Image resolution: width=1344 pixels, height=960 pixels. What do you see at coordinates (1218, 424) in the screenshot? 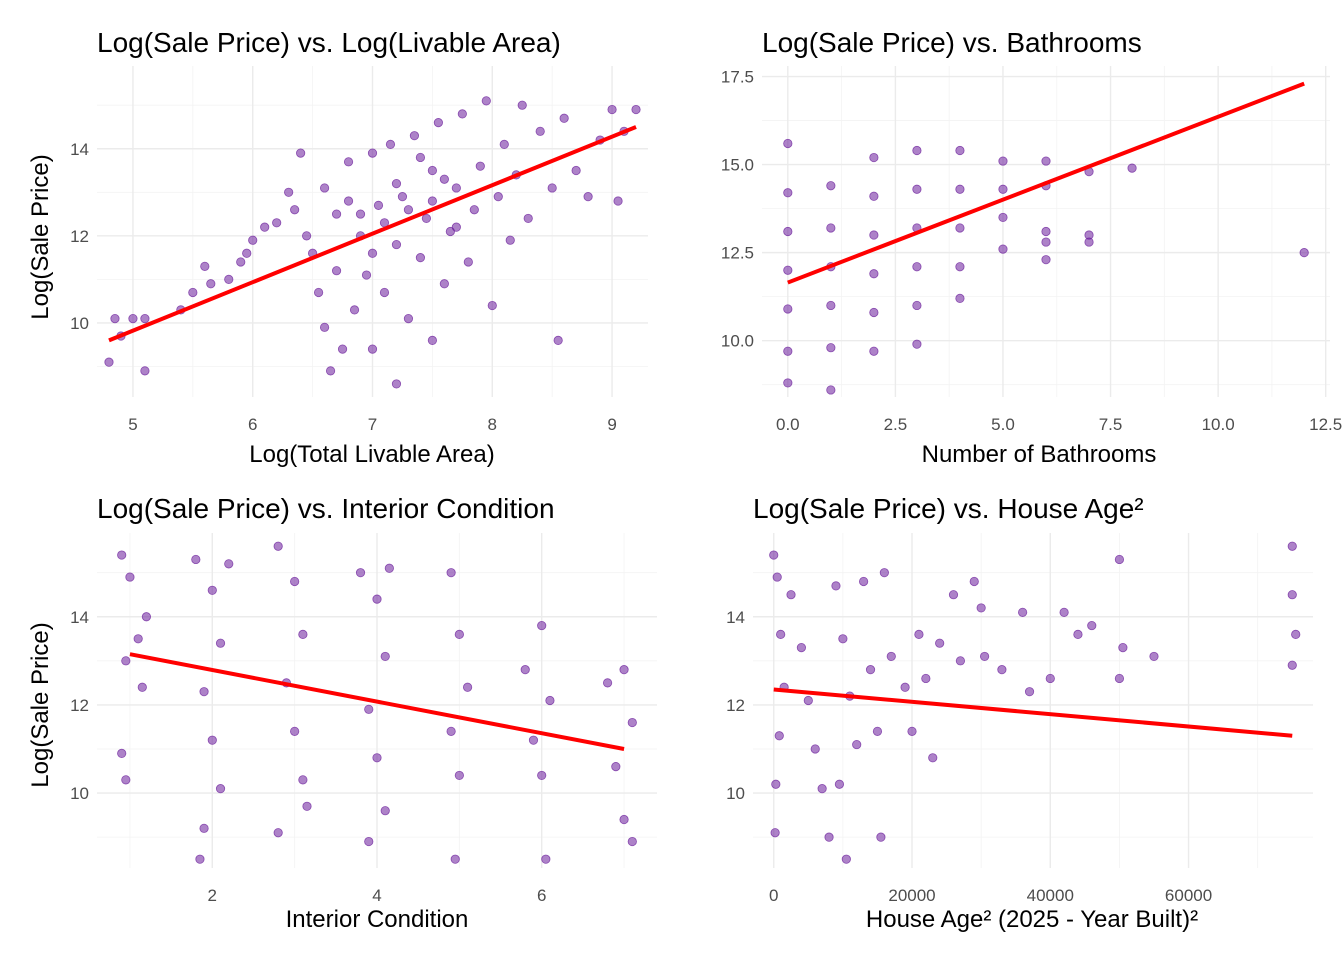
I see `x-tick-label: 10.0` at bounding box center [1218, 424].